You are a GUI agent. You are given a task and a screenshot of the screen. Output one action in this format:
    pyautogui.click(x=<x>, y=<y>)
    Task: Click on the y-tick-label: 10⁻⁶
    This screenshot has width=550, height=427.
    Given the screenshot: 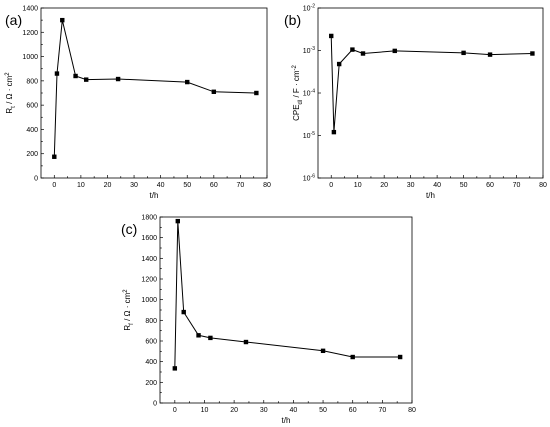 What is the action you would take?
    pyautogui.click(x=309, y=178)
    